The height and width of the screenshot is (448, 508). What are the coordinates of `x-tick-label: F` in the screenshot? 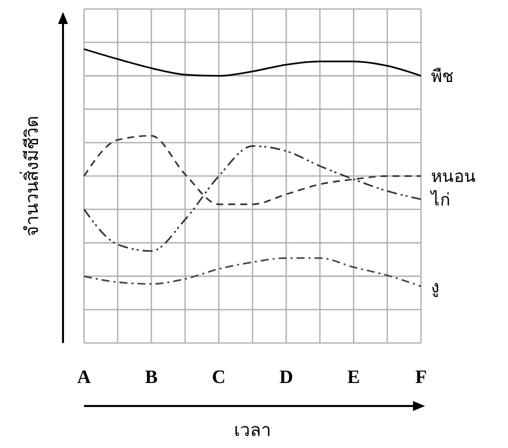 It's located at (421, 377).